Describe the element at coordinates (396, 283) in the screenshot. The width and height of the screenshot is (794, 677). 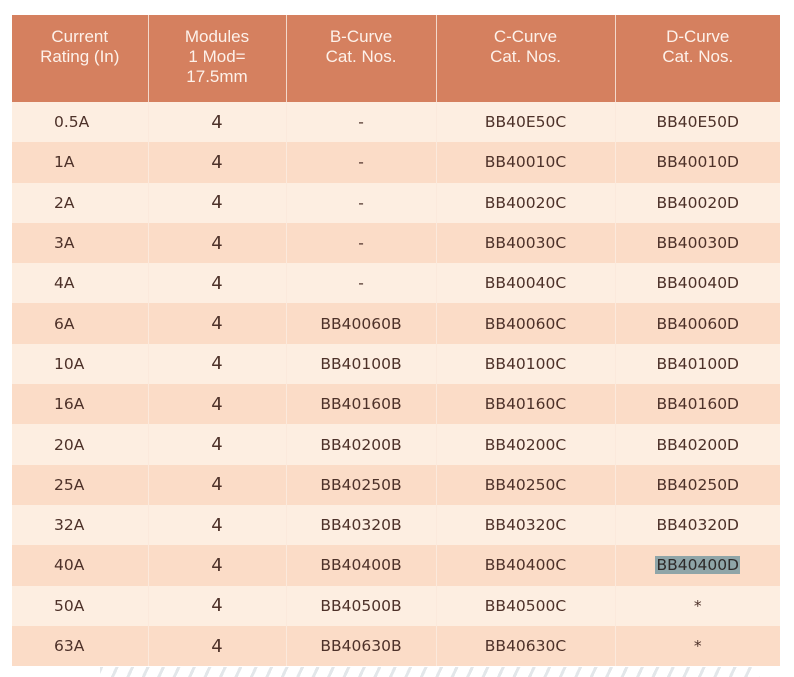
I see `table-row: 4A 4 - BB40040C BB40040D` at that location.